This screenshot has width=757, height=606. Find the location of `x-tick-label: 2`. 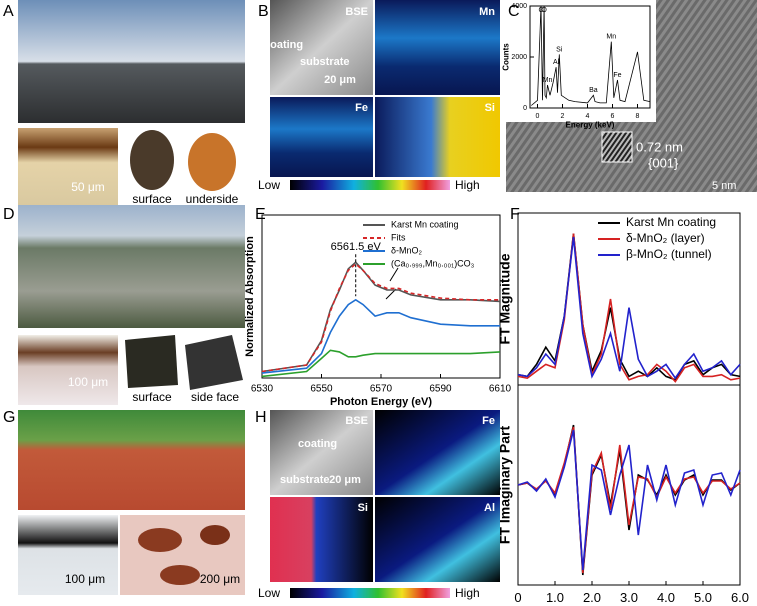

x-tick-label: 2 is located at coordinates (563, 116).